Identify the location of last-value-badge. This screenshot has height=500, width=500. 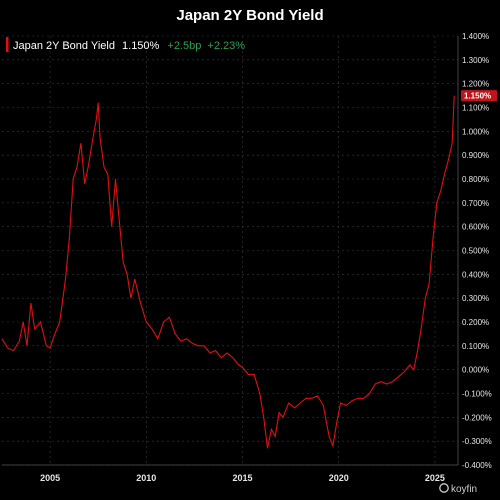
(479, 96).